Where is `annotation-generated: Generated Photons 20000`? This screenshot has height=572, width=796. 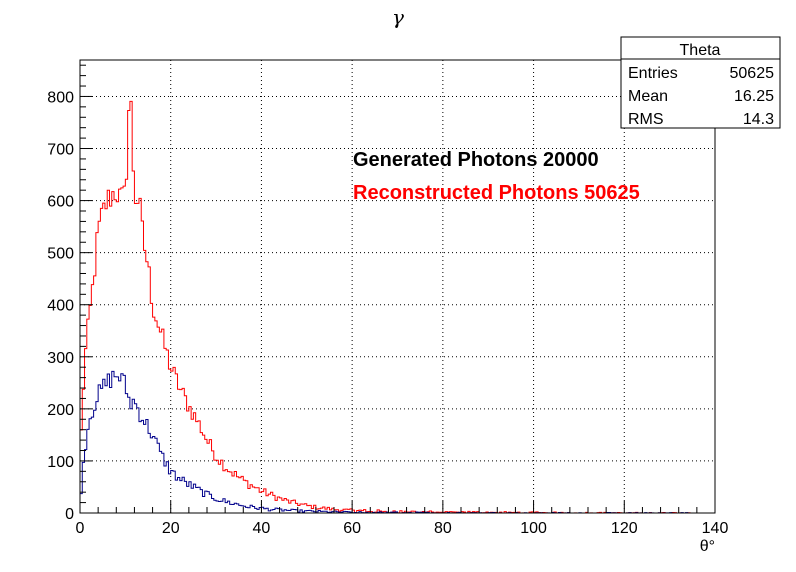 annotation-generated: Generated Photons 20000 is located at coordinates (476, 160).